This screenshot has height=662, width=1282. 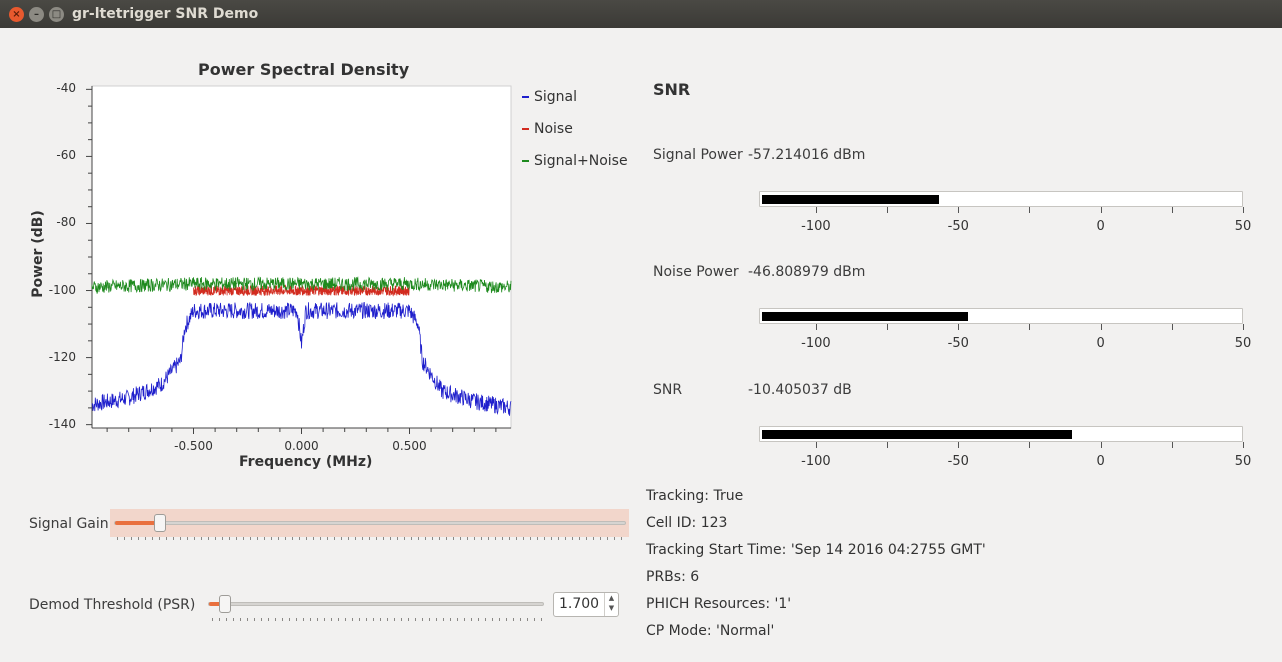 I want to click on demod-threshold-spinbox: 1.700 ▲ ▼, so click(x=586, y=604).